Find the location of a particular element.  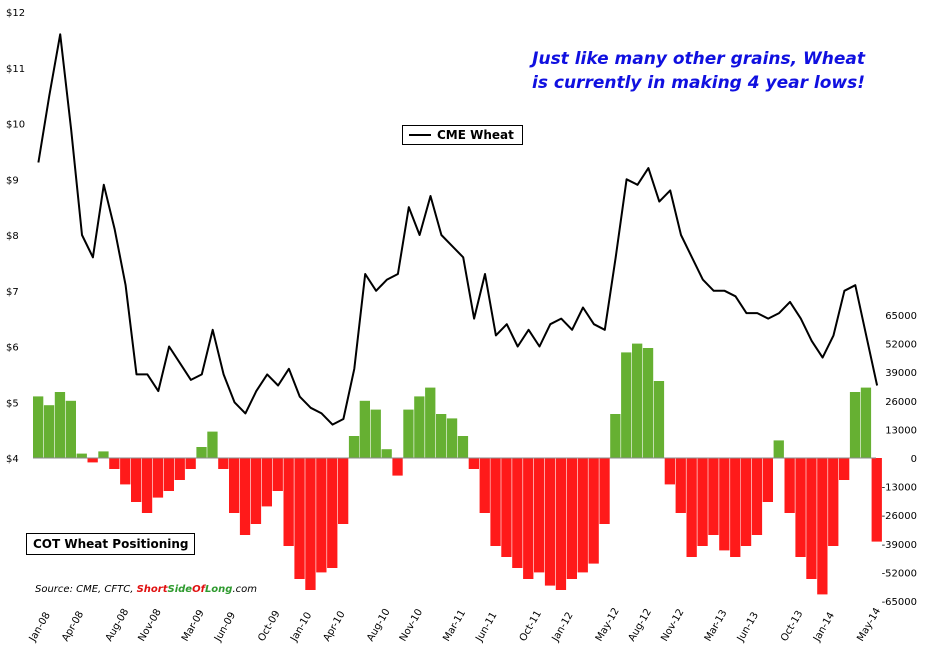

x-tick-label: Mar-09 is located at coordinates (193, 625).